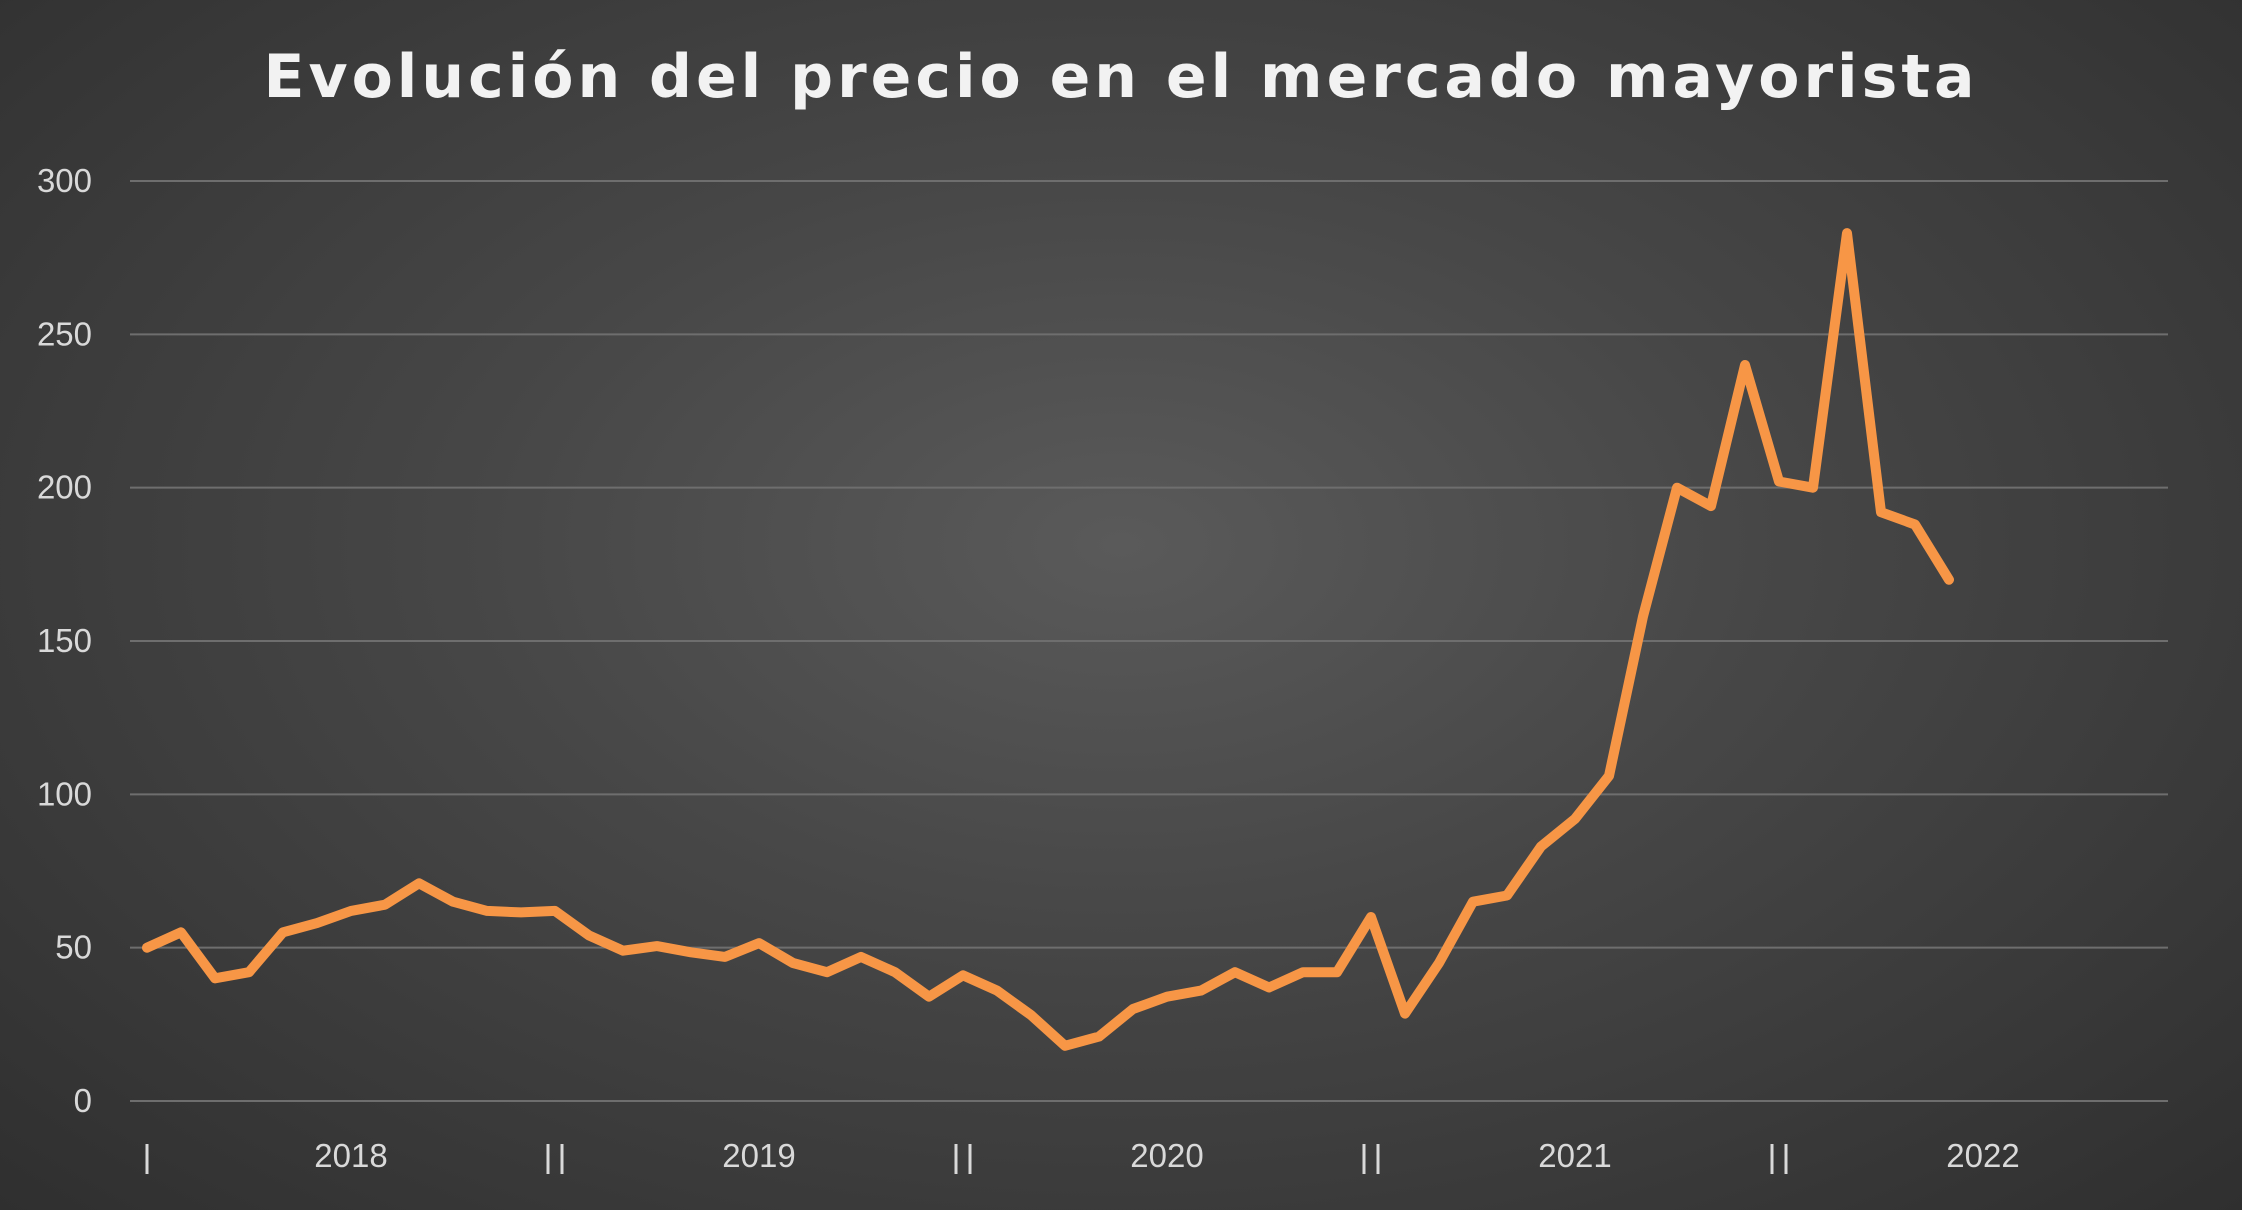 This screenshot has height=1210, width=2242. Describe the element at coordinates (1574, 1155) in the screenshot. I see `x-tick-label-year: 2021` at that location.